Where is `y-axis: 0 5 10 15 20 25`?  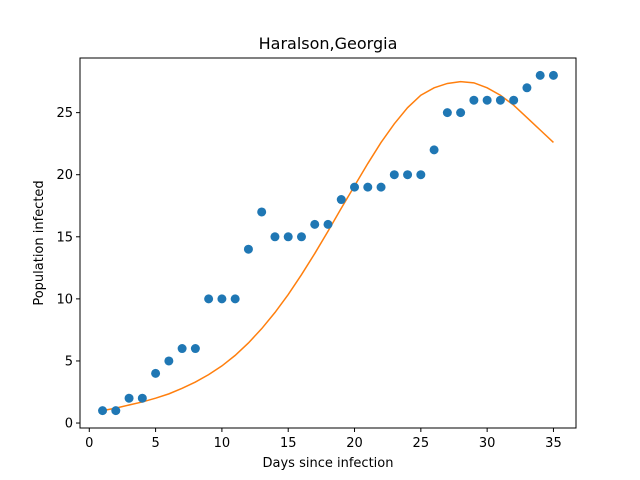
y-axis: 0 5 10 15 20 25 is located at coordinates (68, 269).